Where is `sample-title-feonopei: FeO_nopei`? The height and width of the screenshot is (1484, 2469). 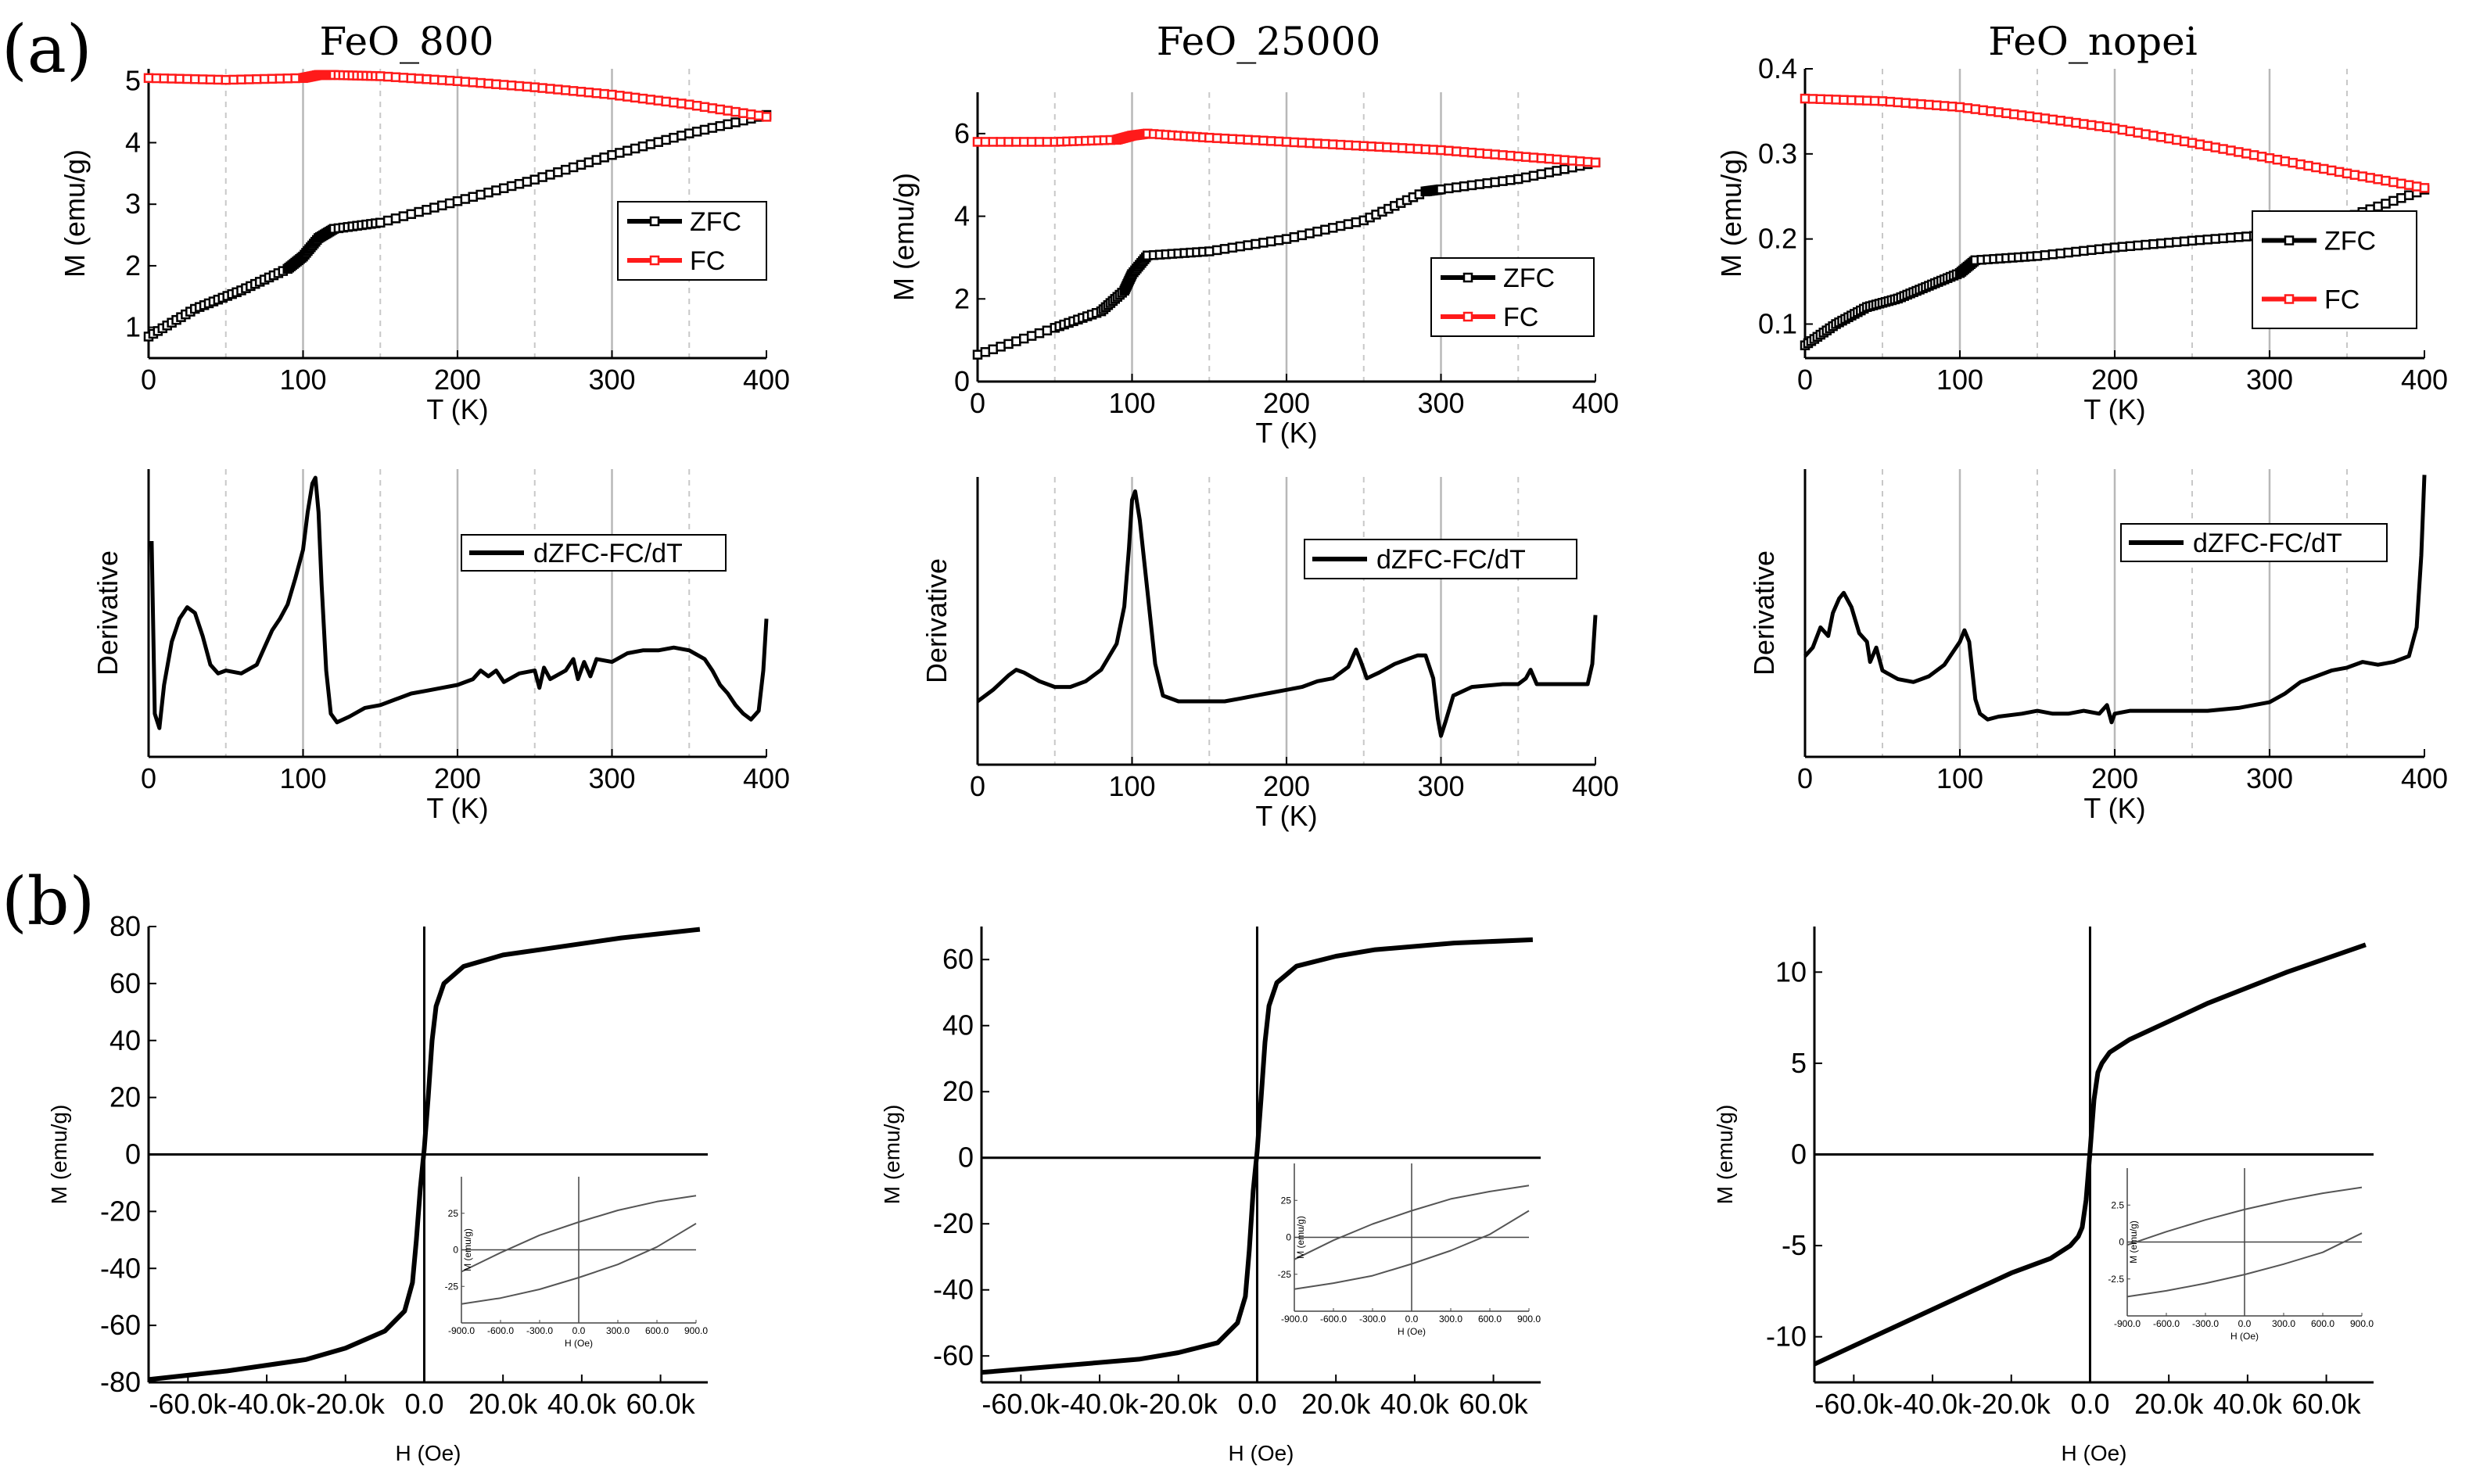
sample-title-feonopei: FeO_nopei is located at coordinates (2092, 41).